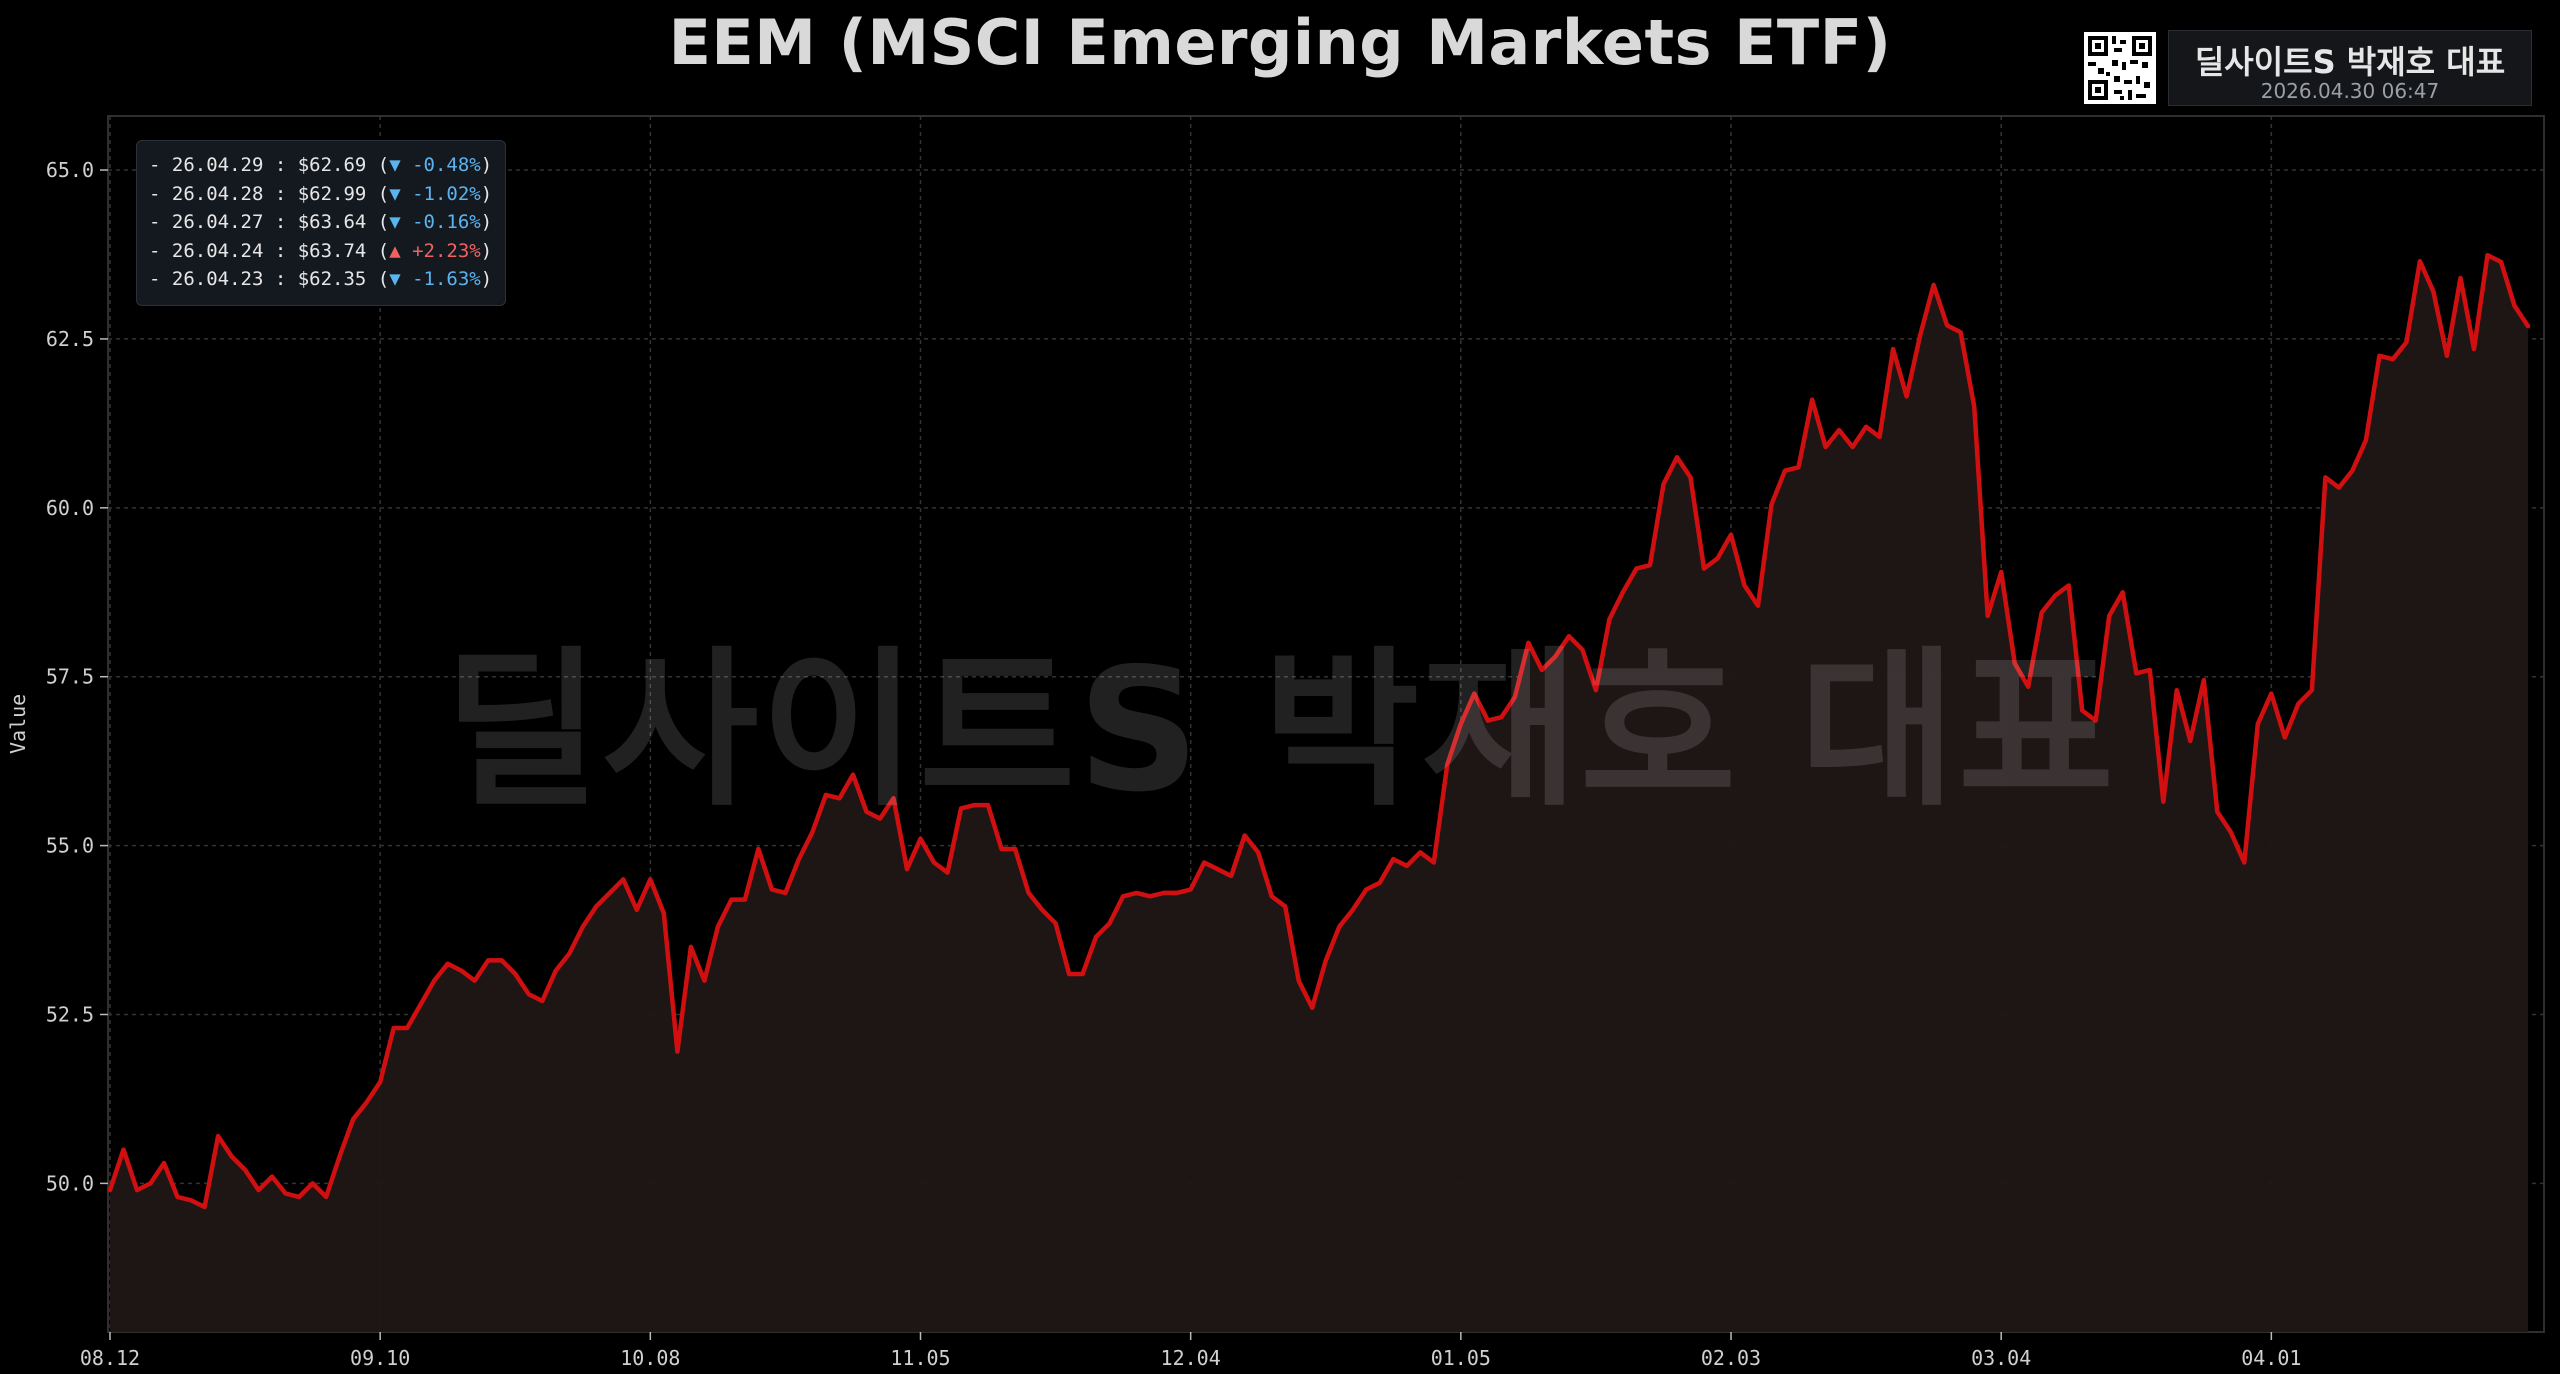 The width and height of the screenshot is (2560, 1374). I want to click on x-tick-label: 04.01, so click(2271, 1358).